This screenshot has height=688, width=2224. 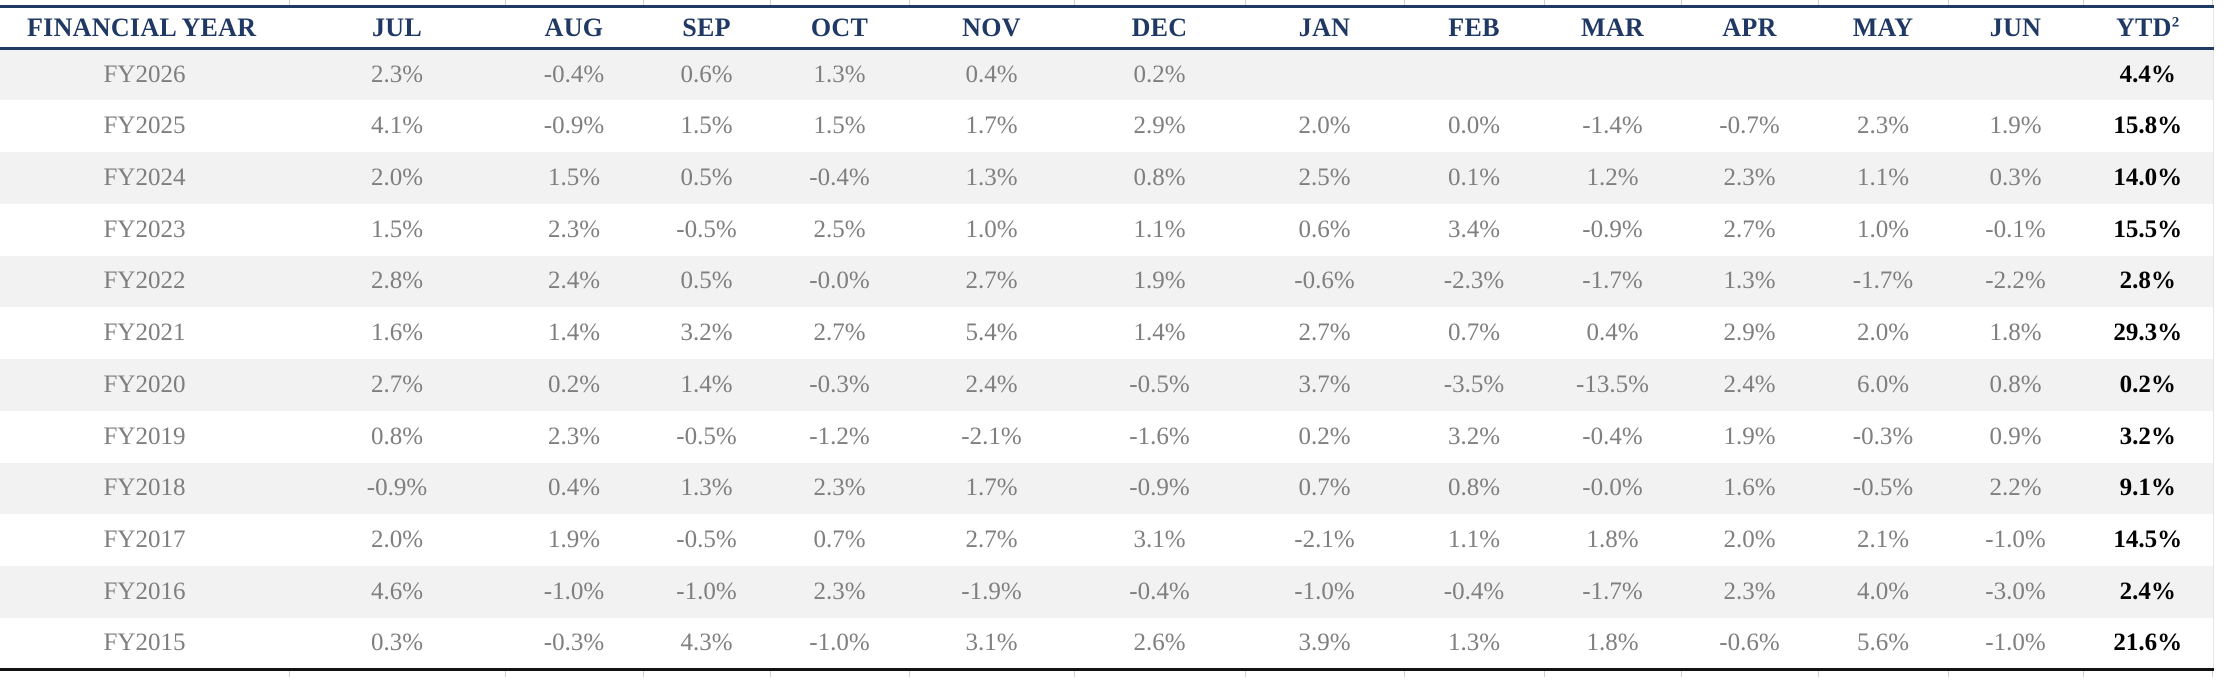 What do you see at coordinates (1474, 177) in the screenshot?
I see `value-cell: 0.1%` at bounding box center [1474, 177].